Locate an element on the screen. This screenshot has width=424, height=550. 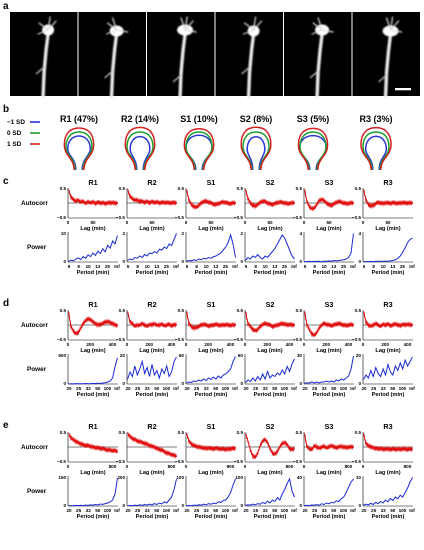
y-tick-label: 40 is located at coordinates (300, 477).